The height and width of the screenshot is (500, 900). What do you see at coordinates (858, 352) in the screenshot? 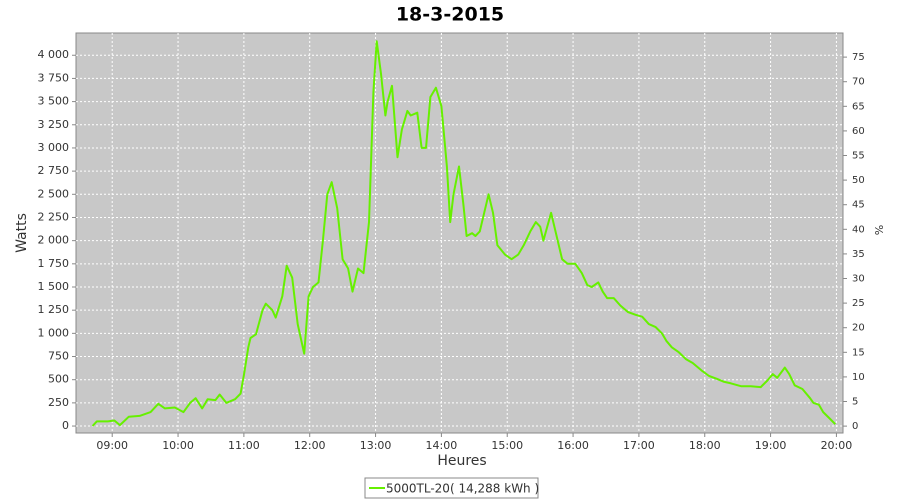
I see `y2-tick-label: 15` at bounding box center [858, 352].